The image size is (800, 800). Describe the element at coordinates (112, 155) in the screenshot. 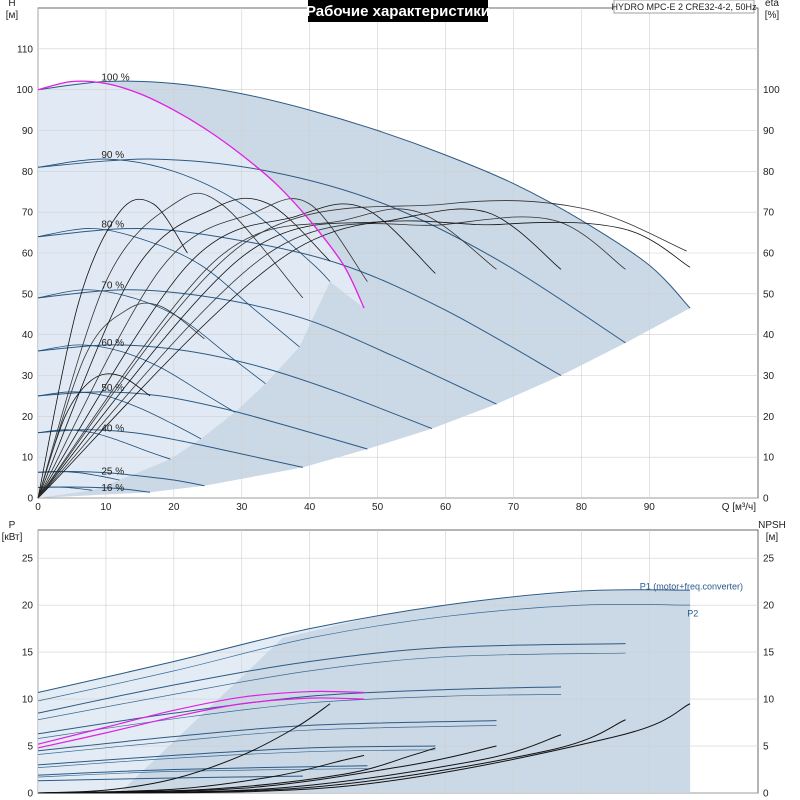

I see `speed-label: 90 %` at that location.